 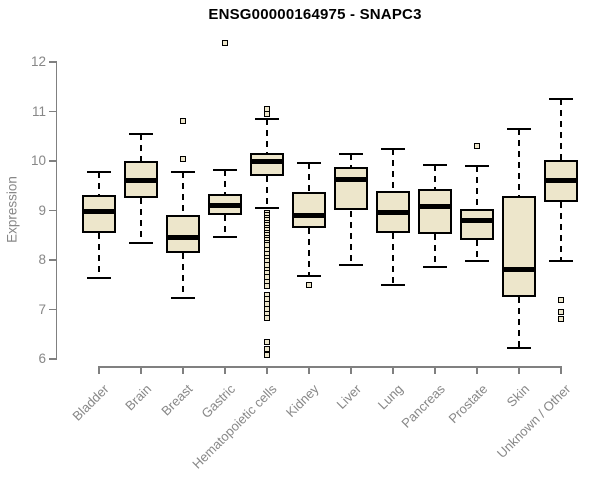 I want to click on box-pancreas, so click(x=435, y=212).